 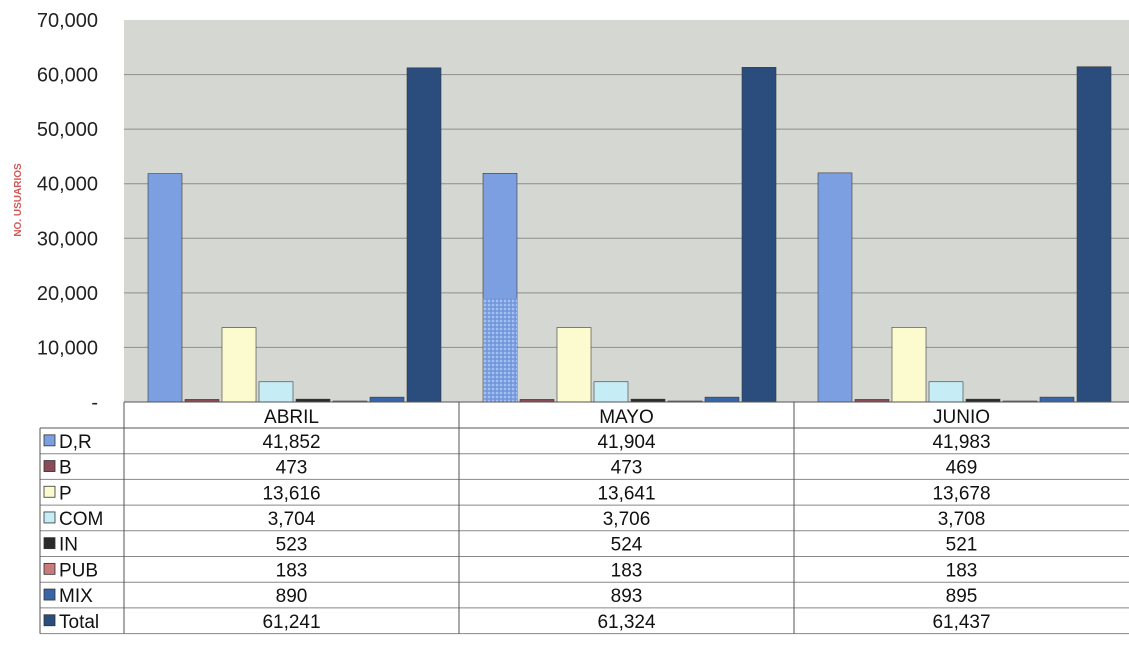 I want to click on y-tick-label: -, so click(x=94, y=403).